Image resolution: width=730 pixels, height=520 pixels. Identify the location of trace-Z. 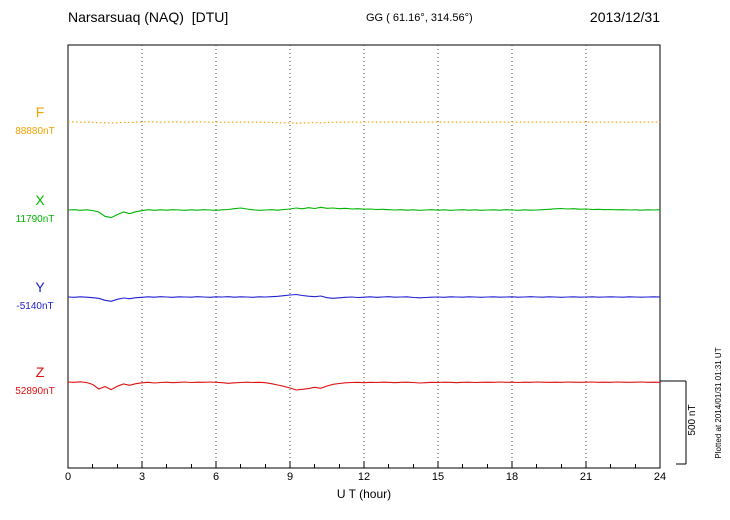
(364, 386).